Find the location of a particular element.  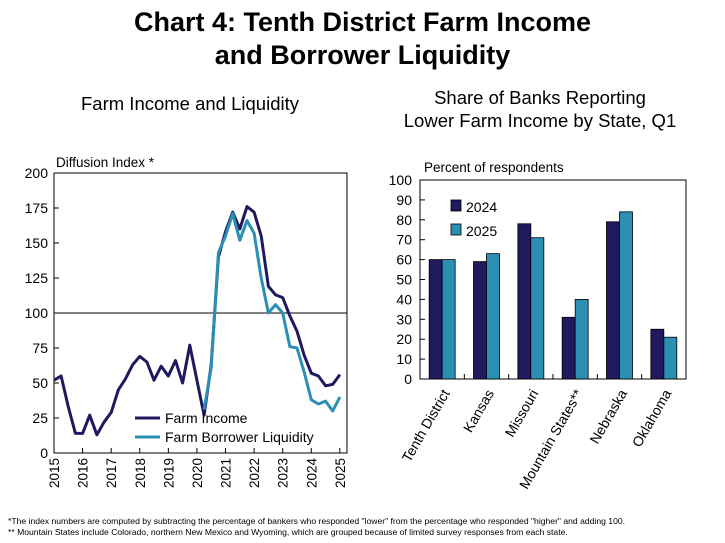

bar-chart-title-line1: Share of Banks Reporting is located at coordinates (540, 97).